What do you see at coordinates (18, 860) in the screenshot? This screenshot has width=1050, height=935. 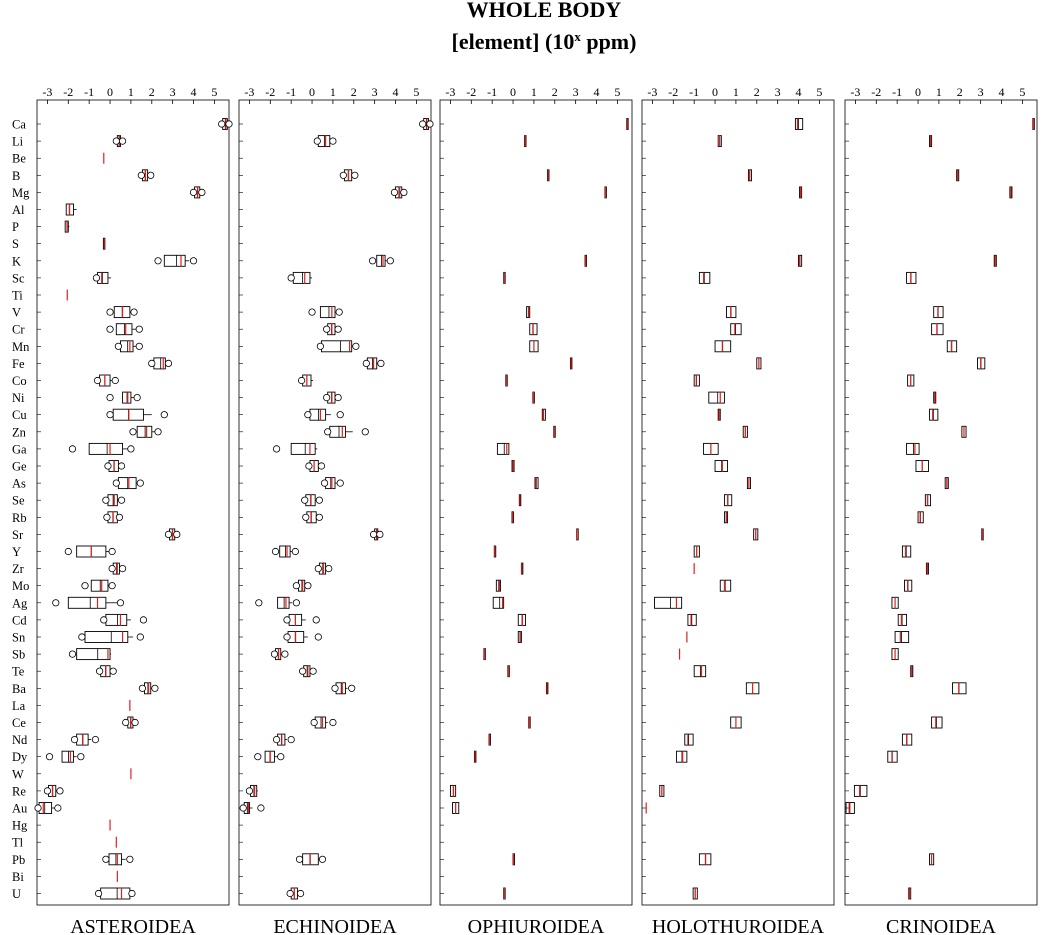 I see `element-label-pb: Pb` at bounding box center [18, 860].